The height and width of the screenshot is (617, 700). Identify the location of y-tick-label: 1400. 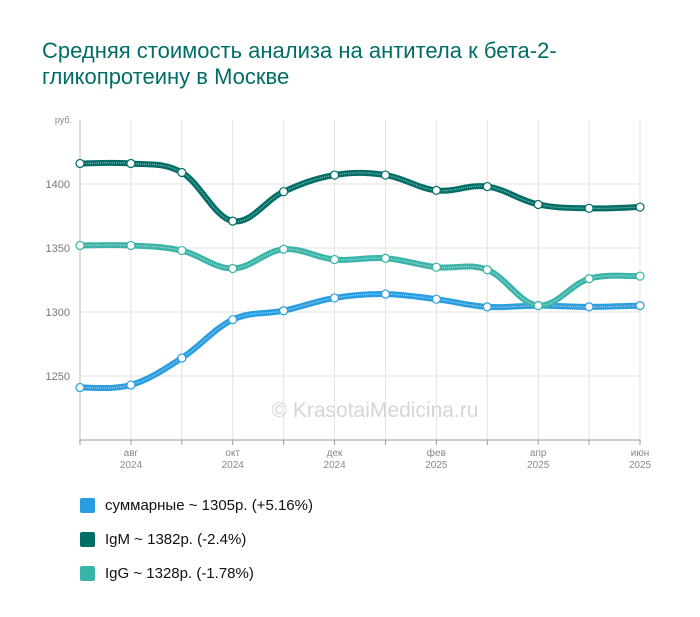
(58, 185).